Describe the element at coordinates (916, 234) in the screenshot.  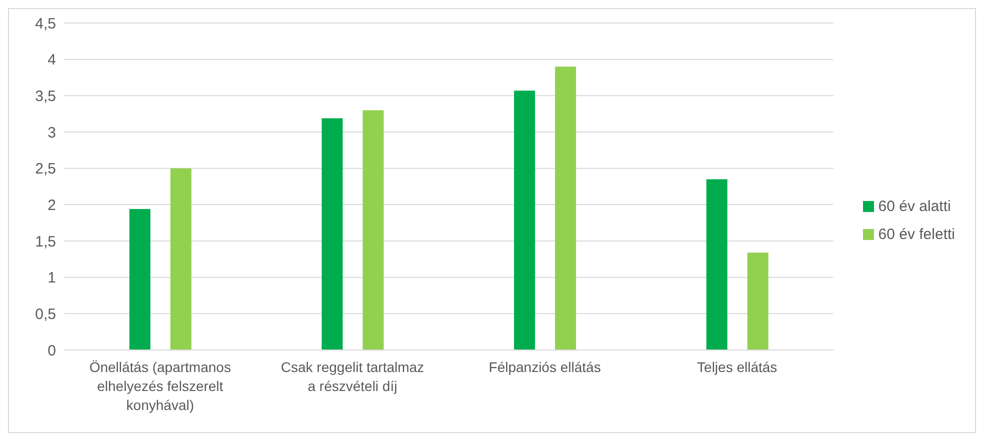
I see `legend-label: 60 év feletti` at that location.